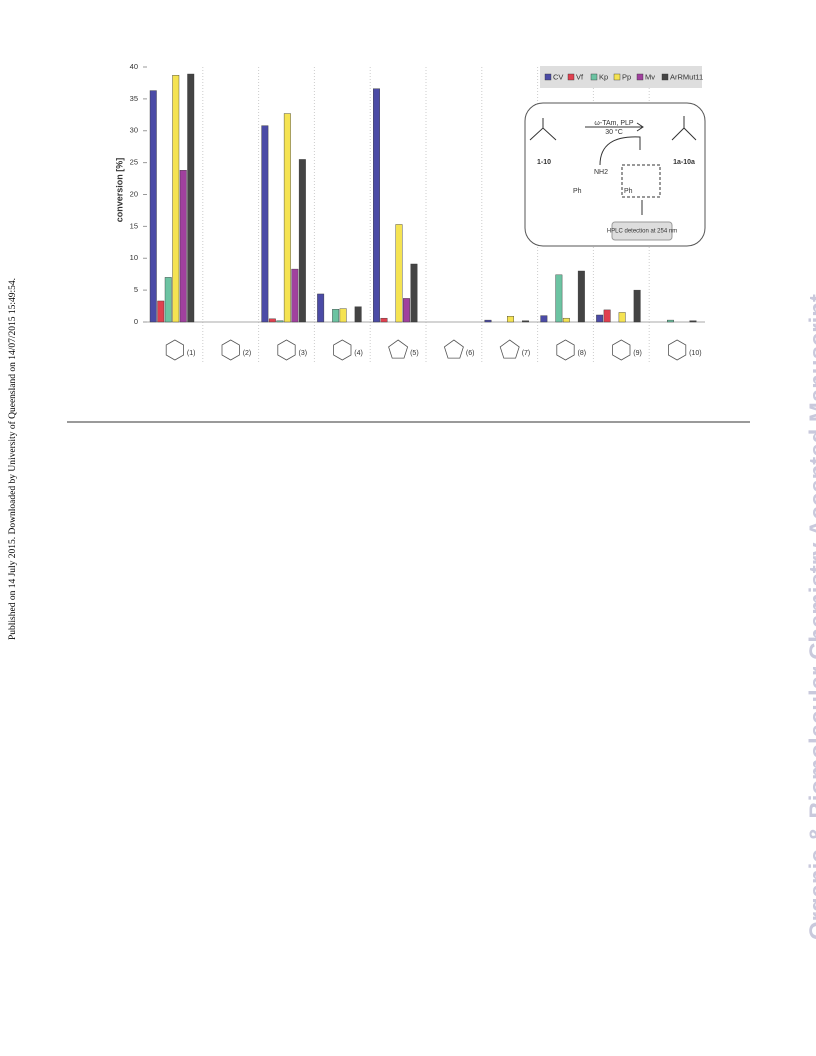  What do you see at coordinates (134, 130) in the screenshot?
I see `y-tick-label: 30` at bounding box center [134, 130].